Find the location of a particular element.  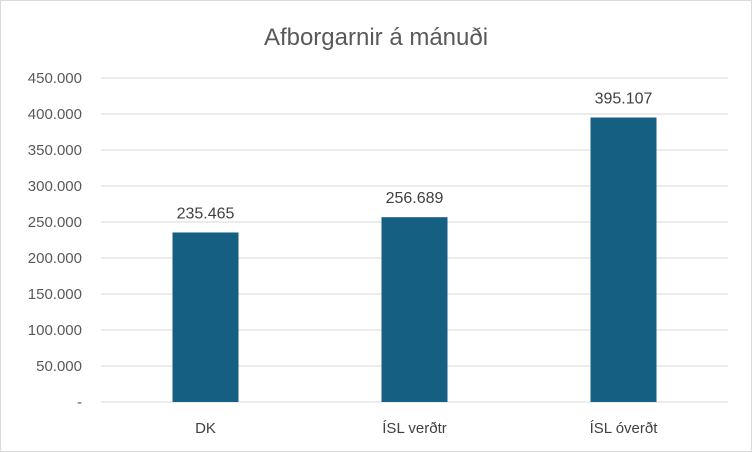

y-tick-label: - is located at coordinates (79, 402).